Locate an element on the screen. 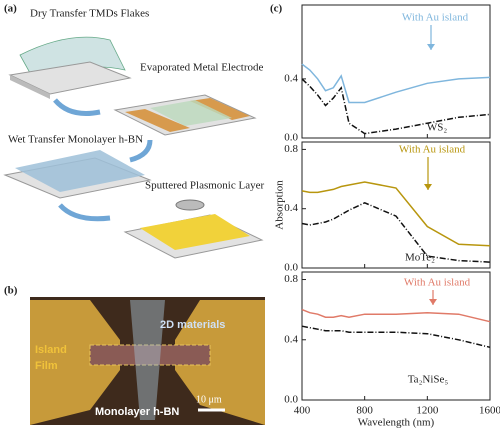 The width and height of the screenshot is (500, 430). x-tick-label: 400 is located at coordinates (302, 411).